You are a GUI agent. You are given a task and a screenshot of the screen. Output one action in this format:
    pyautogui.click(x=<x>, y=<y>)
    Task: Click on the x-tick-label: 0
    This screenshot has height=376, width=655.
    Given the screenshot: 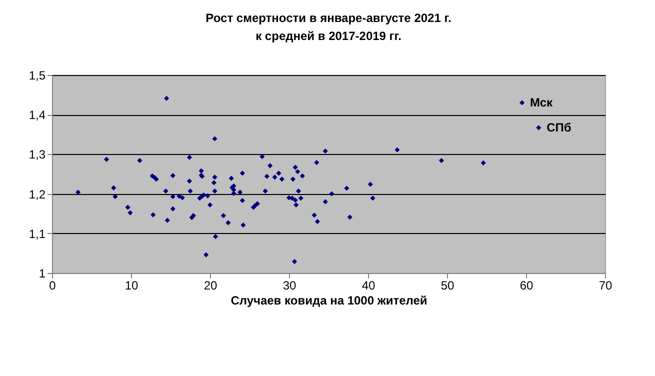 What is the action you would take?
    pyautogui.click(x=52, y=285)
    